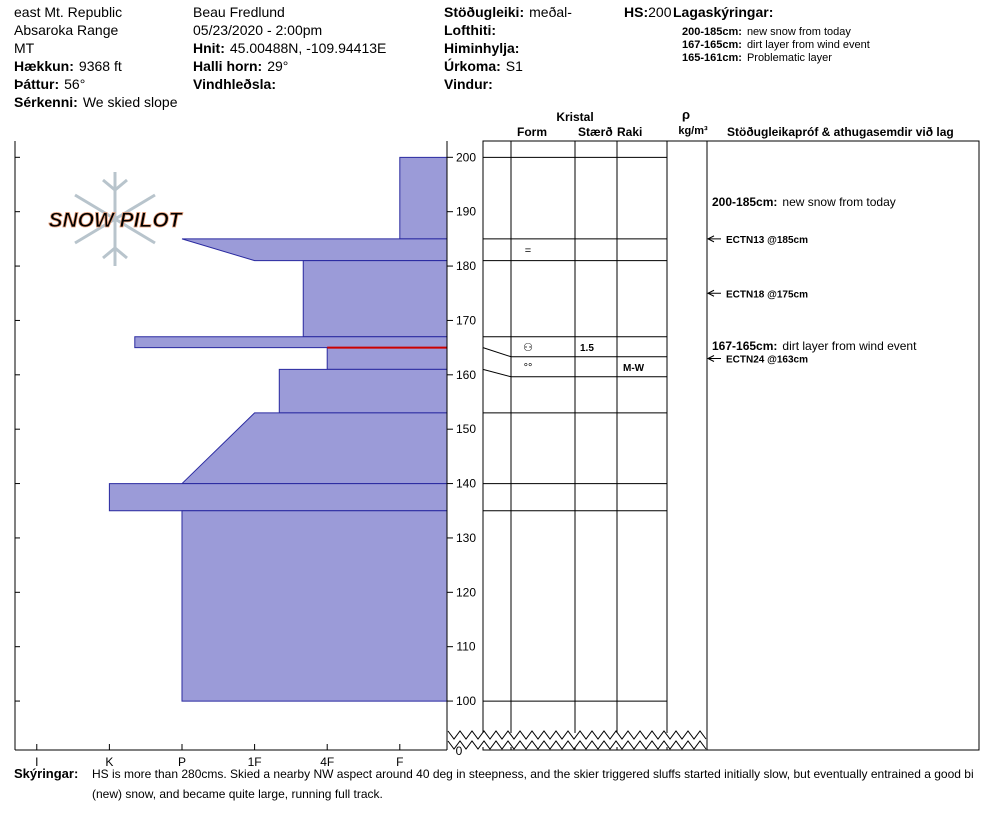  I want to click on y-tick-label: 170, so click(466, 320).